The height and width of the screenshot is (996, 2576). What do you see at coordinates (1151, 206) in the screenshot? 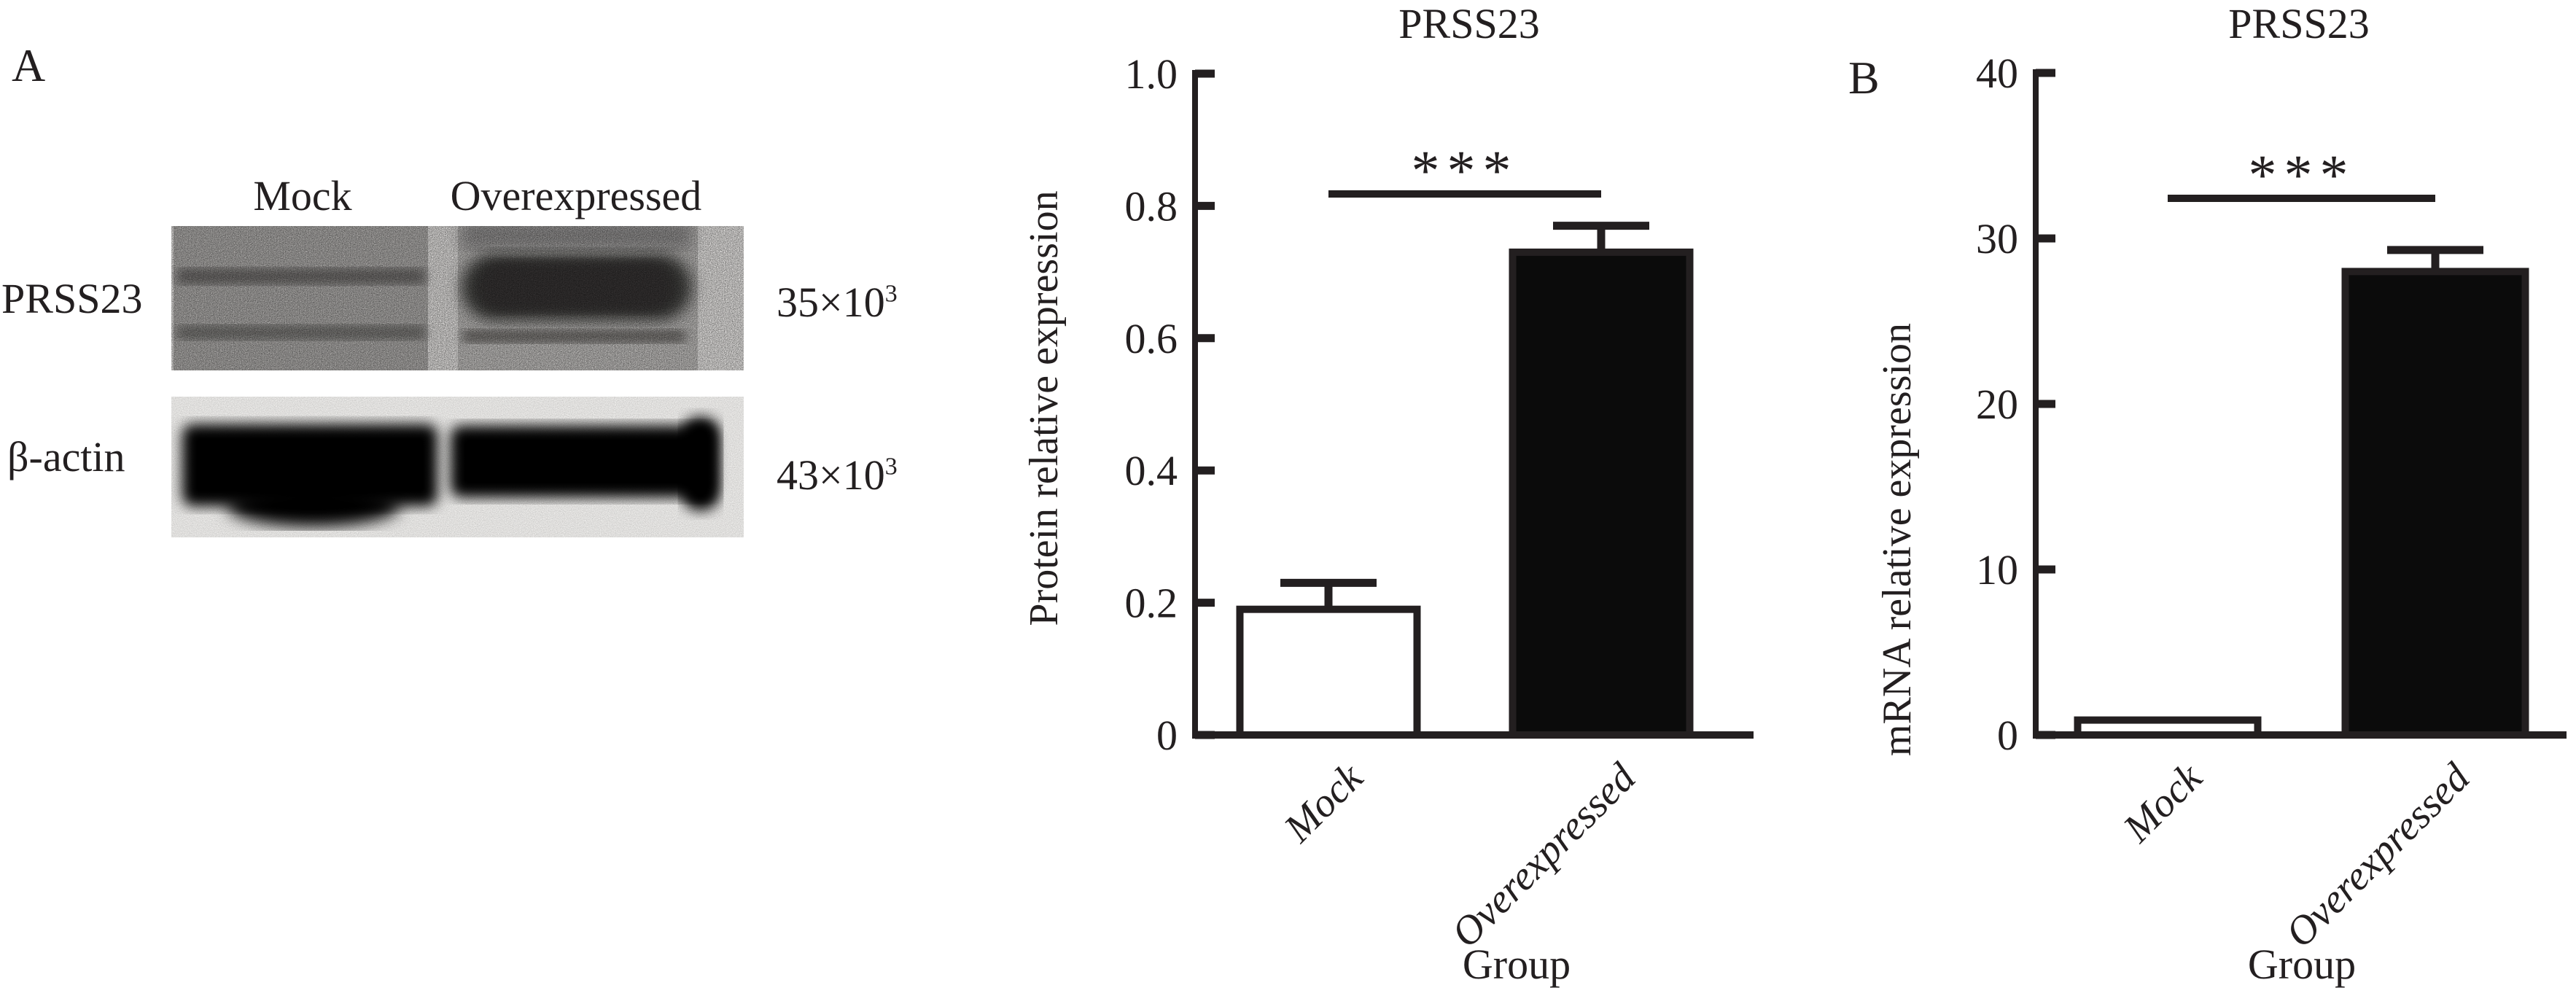
I see `y-tick-label: 0.8` at bounding box center [1151, 206].